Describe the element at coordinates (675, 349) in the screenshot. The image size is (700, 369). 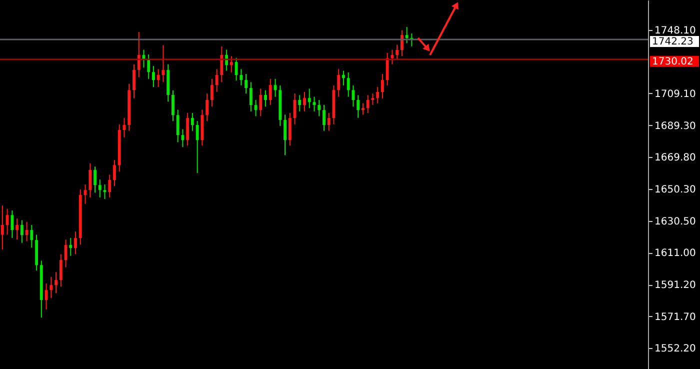
I see `y-tick-label: 1552.20` at that location.